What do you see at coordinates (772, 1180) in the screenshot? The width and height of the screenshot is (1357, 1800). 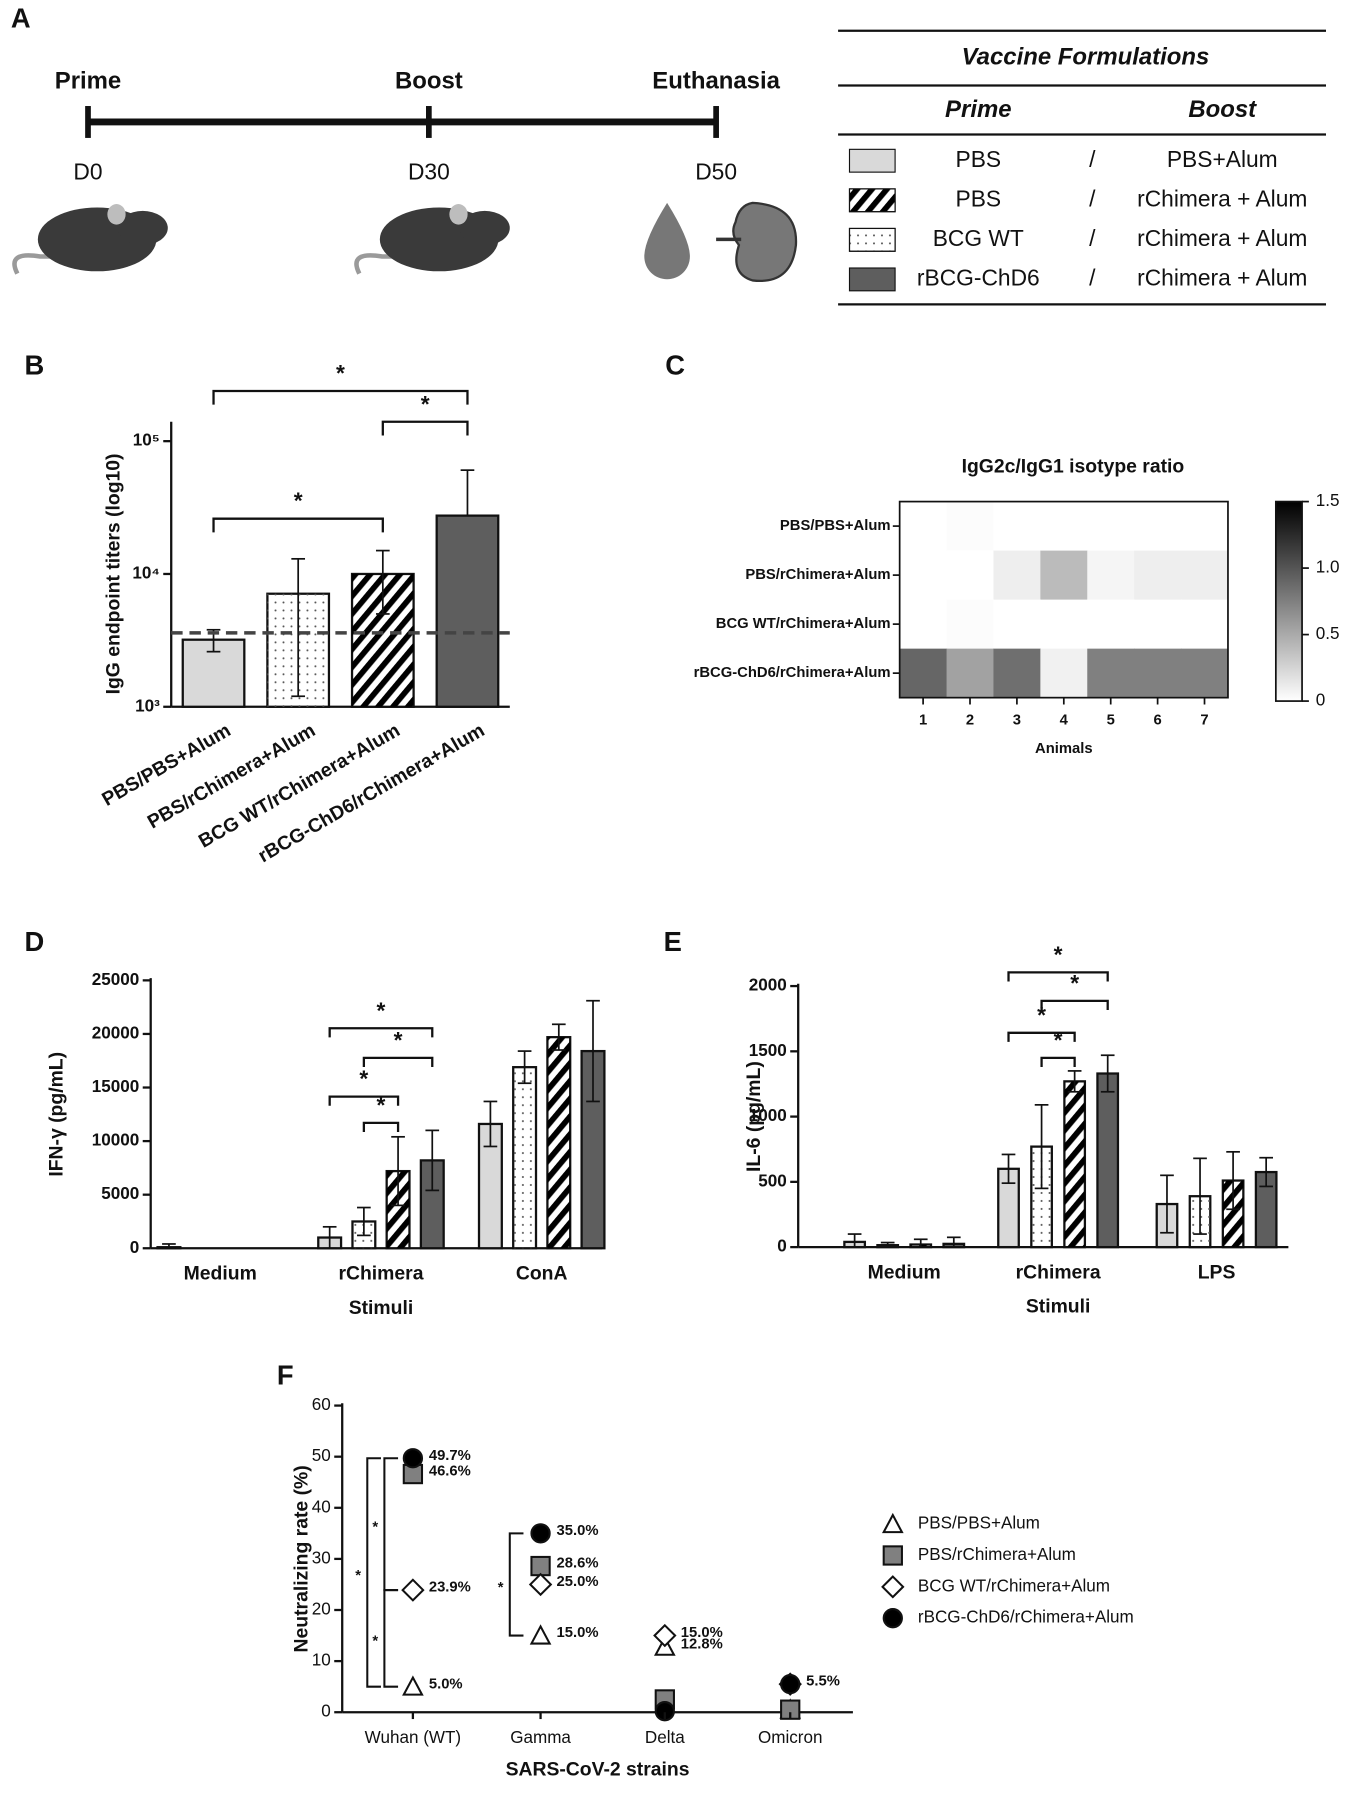 I see `y-tick-label: 500` at bounding box center [772, 1180].